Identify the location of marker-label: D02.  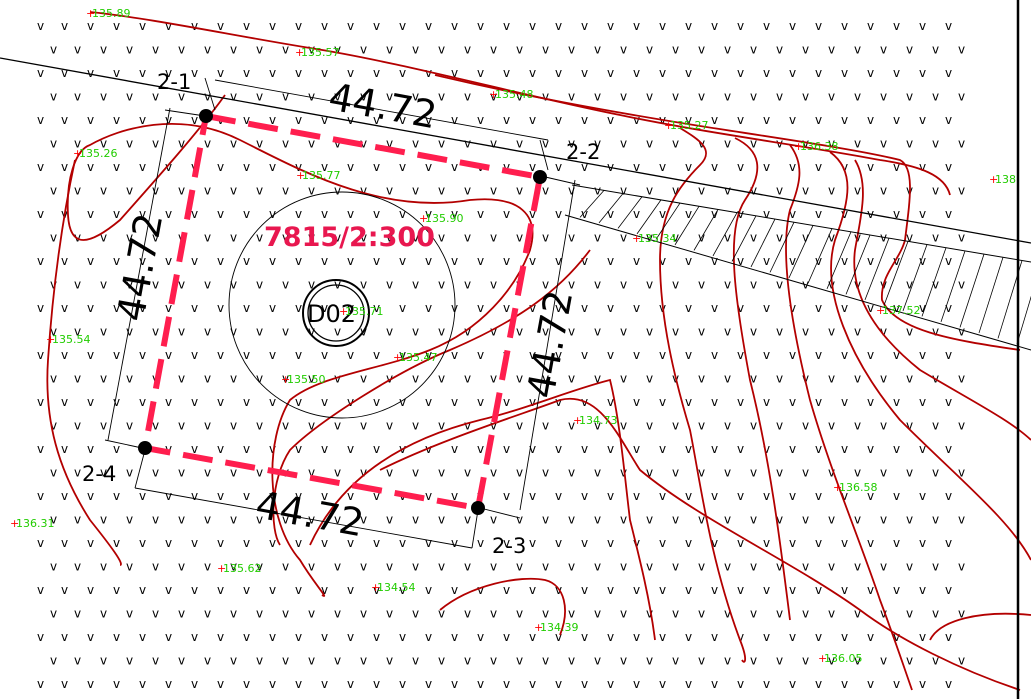
(331, 314).